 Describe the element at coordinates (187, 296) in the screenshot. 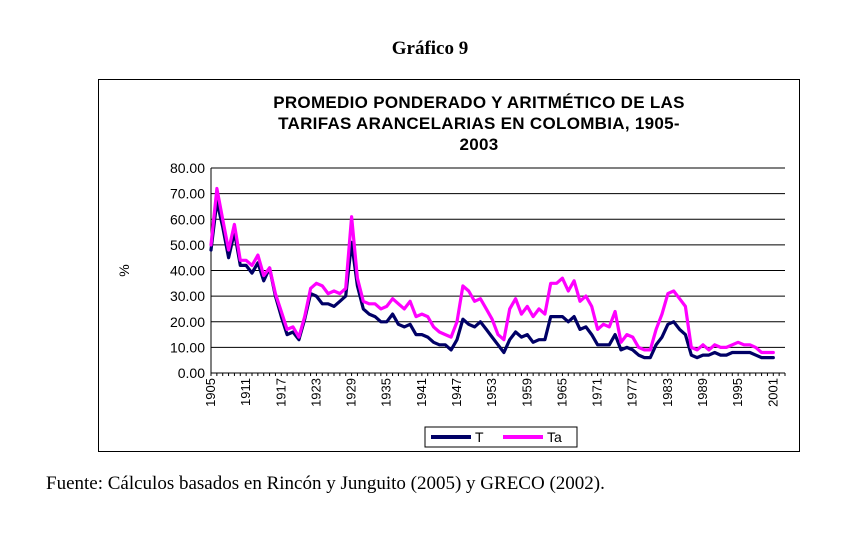

I see `y-tick-label: 30.00` at that location.